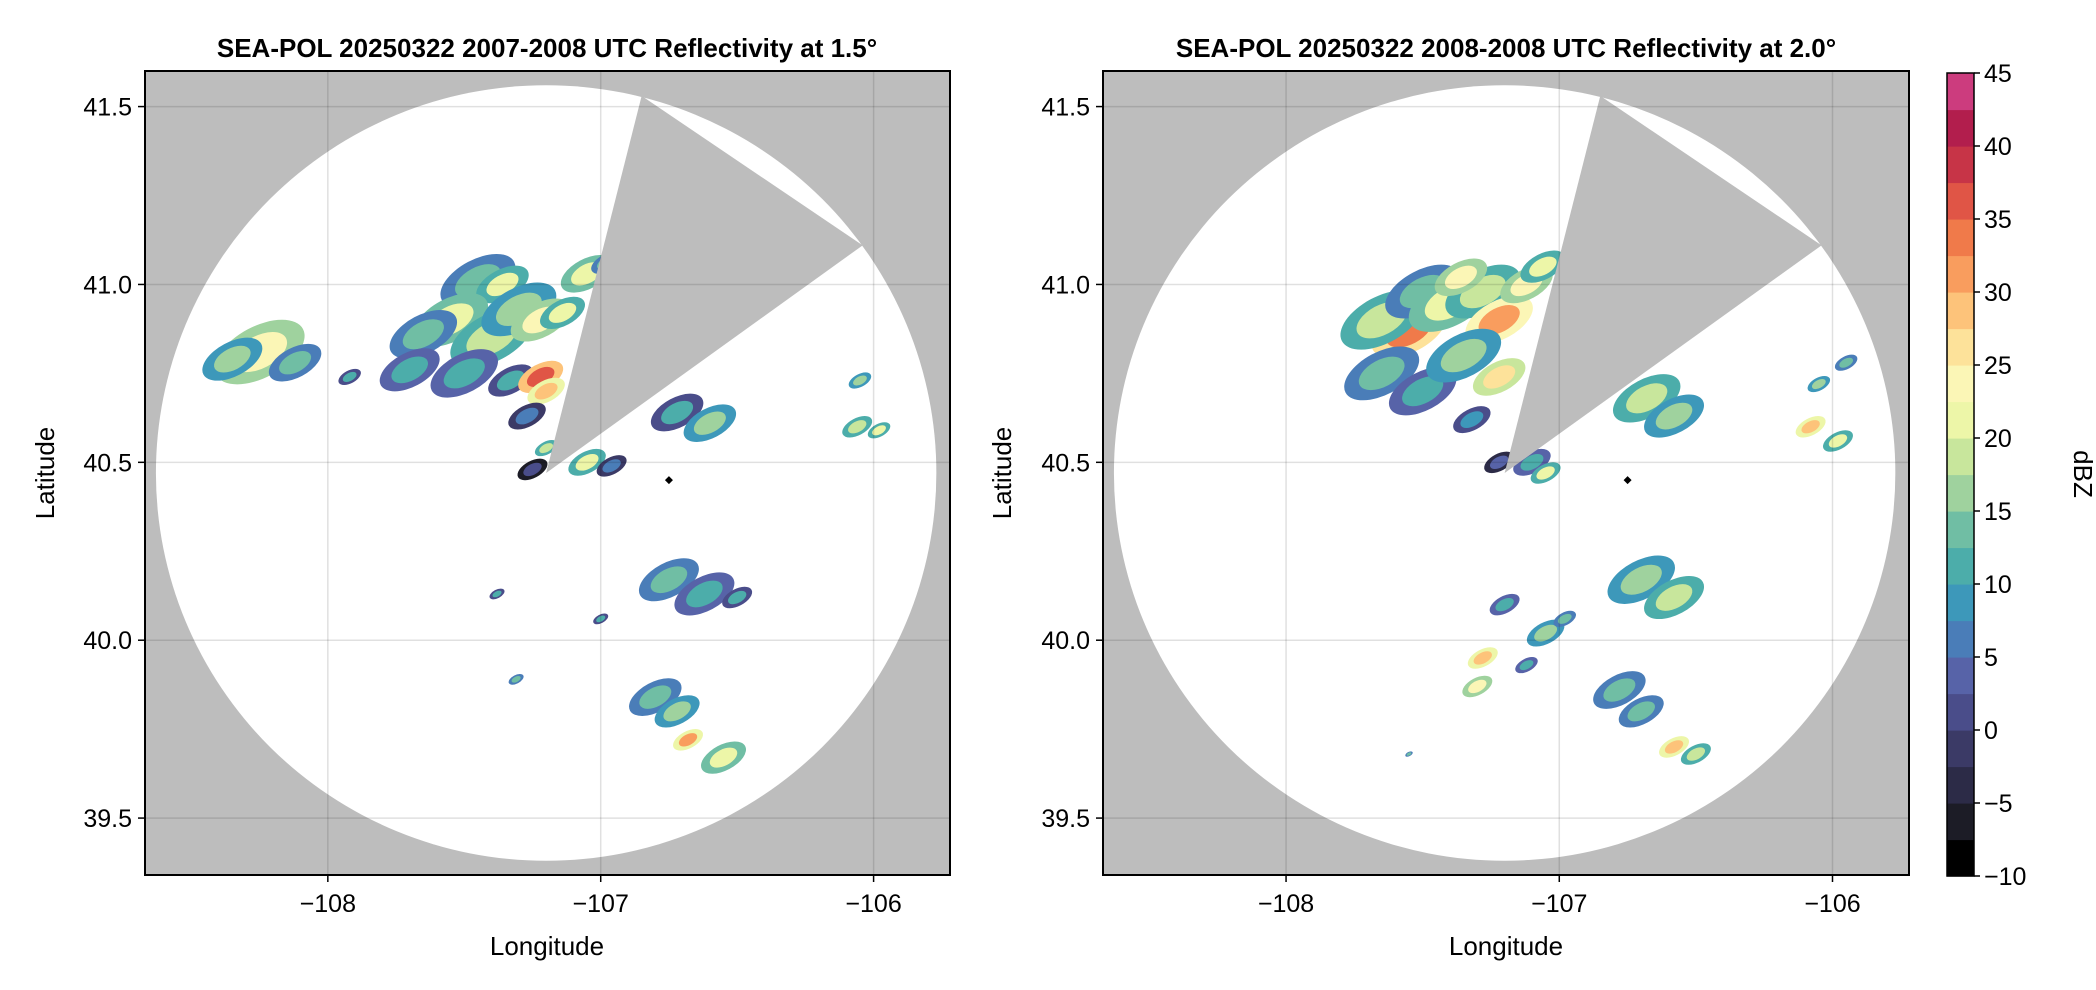 The width and height of the screenshot is (2096, 990). I want to click on colorbar-tick-label: 30, so click(1998, 293).